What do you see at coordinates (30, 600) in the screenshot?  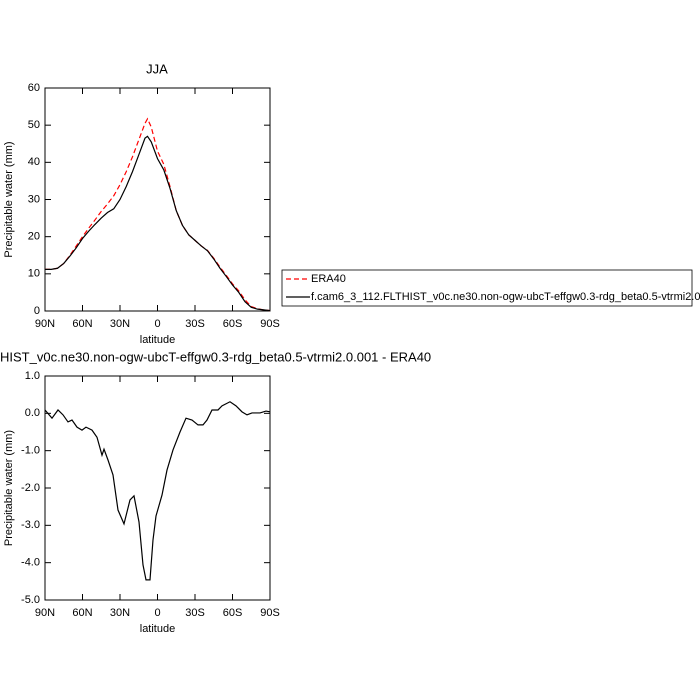 I see `y-tick-label: -5.0` at bounding box center [30, 600].